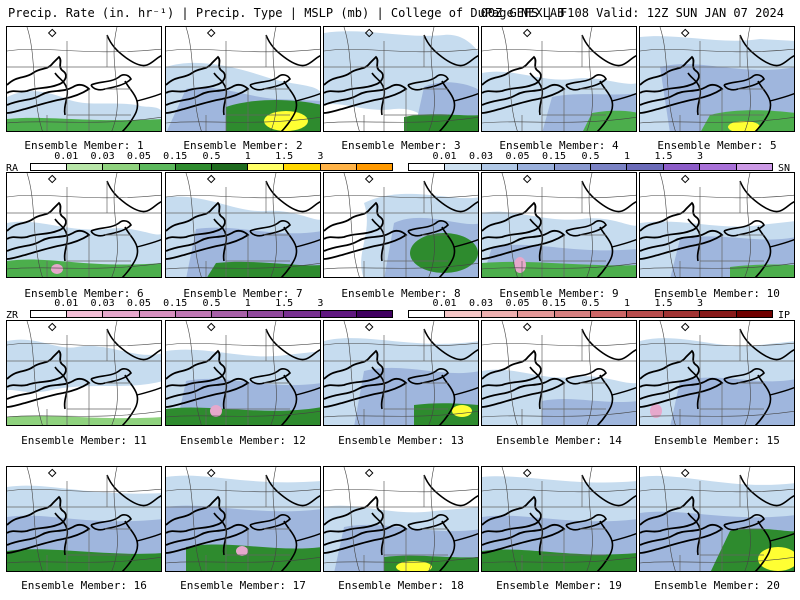  Describe the element at coordinates (243, 585) in the screenshot. I see `ensemble-member-label: Ensemble Member: 17` at that location.